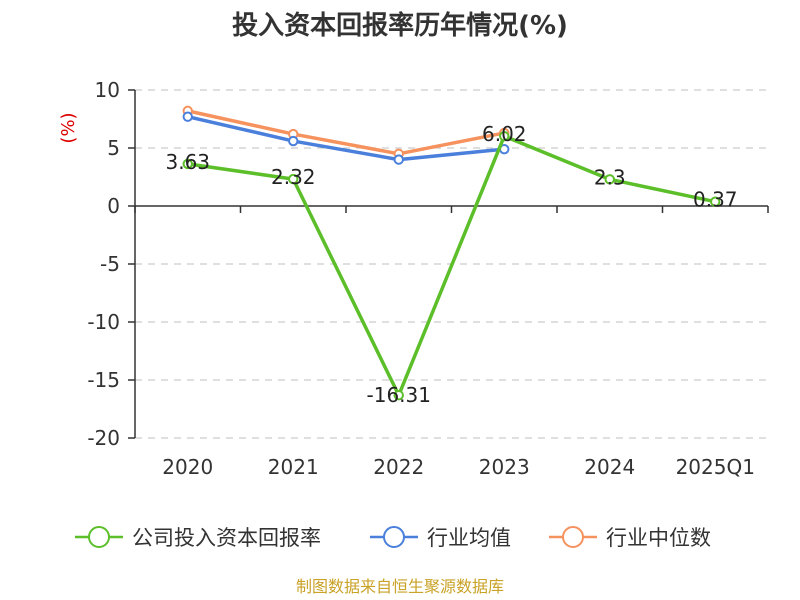 This screenshot has height=600, width=800. I want to click on data-label: -16.31, so click(399, 395).